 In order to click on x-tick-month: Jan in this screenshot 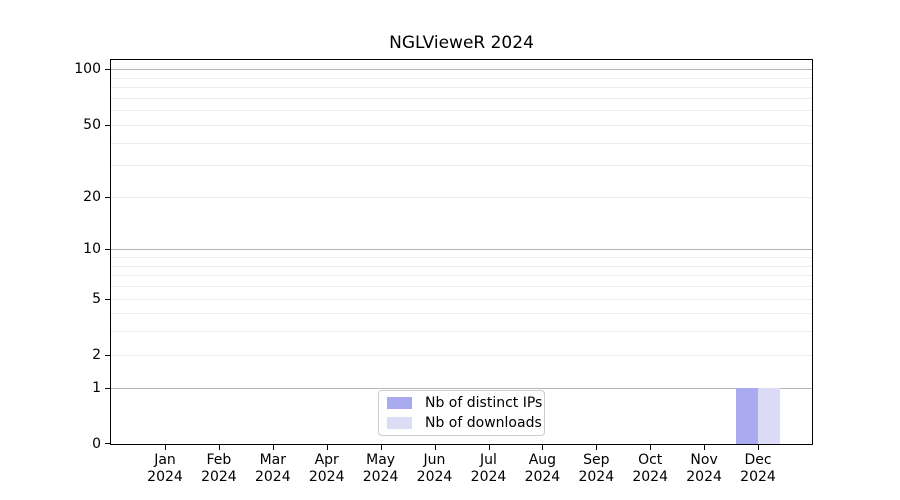, I will do `click(165, 460)`.